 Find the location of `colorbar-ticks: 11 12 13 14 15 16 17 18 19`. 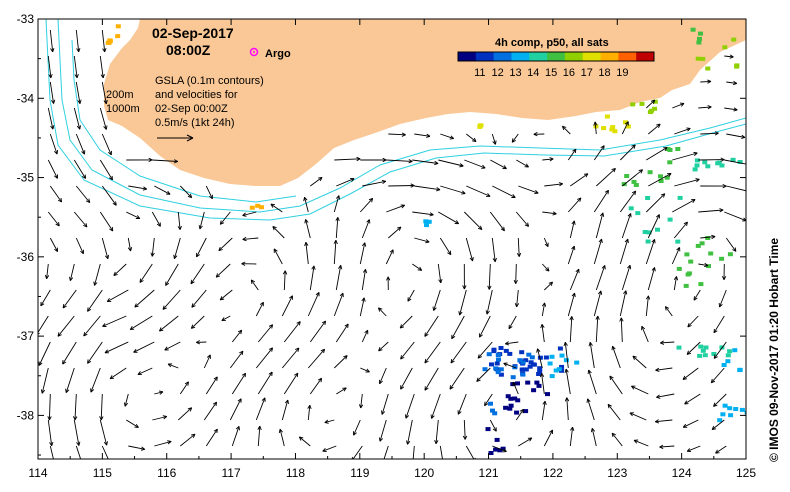

colorbar-ticks: 11 12 13 14 15 16 17 18 19 is located at coordinates (551, 73).